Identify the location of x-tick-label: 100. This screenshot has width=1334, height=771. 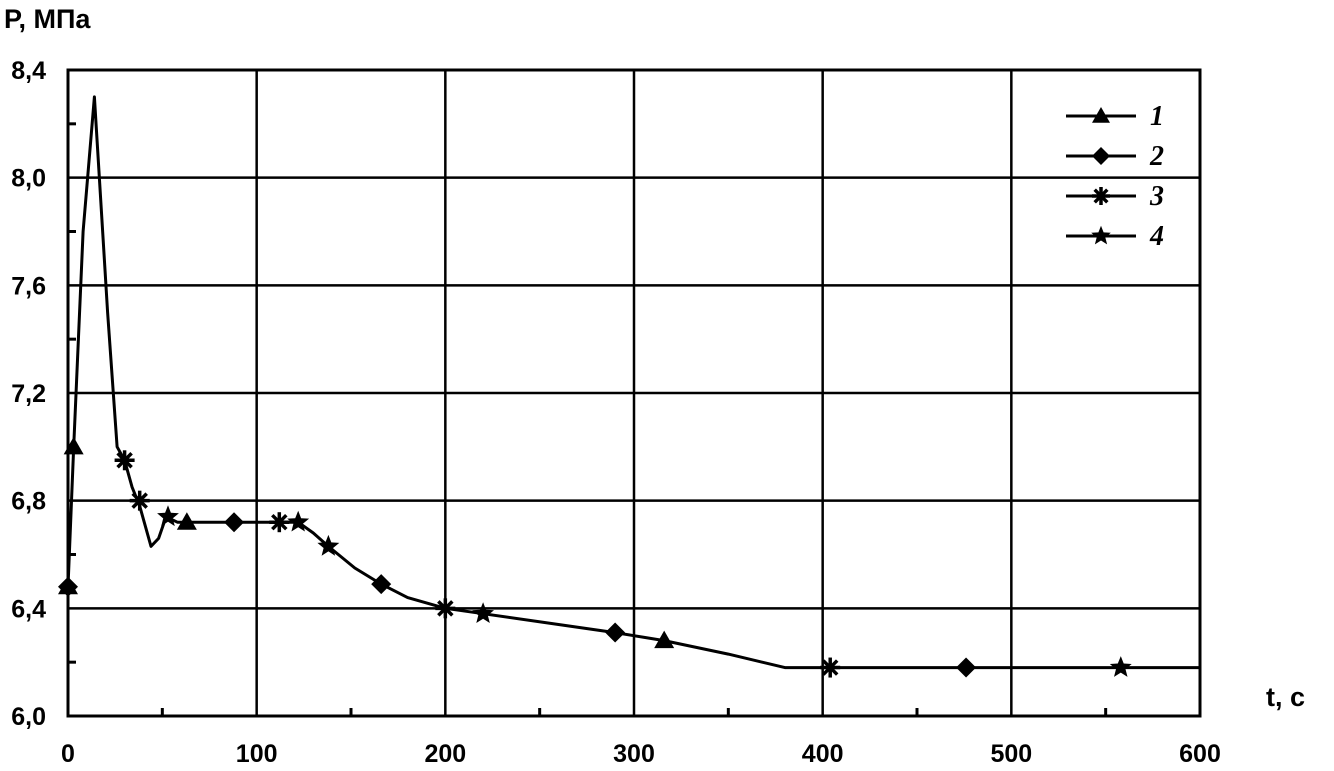
(257, 754).